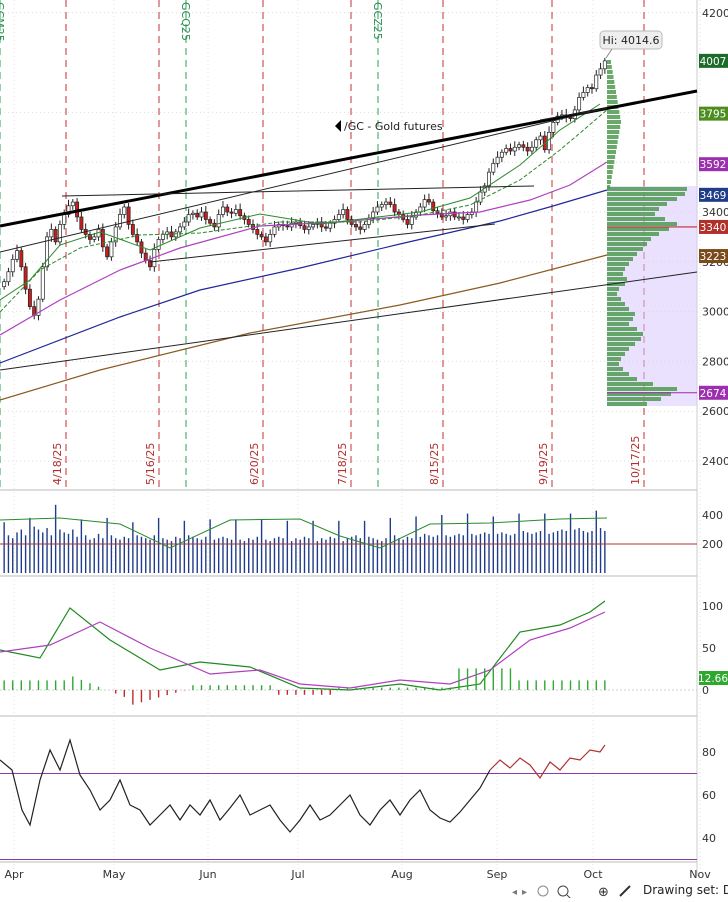 The image size is (728, 902). Describe the element at coordinates (342, 464) in the screenshot. I see `expiry-label: 7/18/25` at that location.